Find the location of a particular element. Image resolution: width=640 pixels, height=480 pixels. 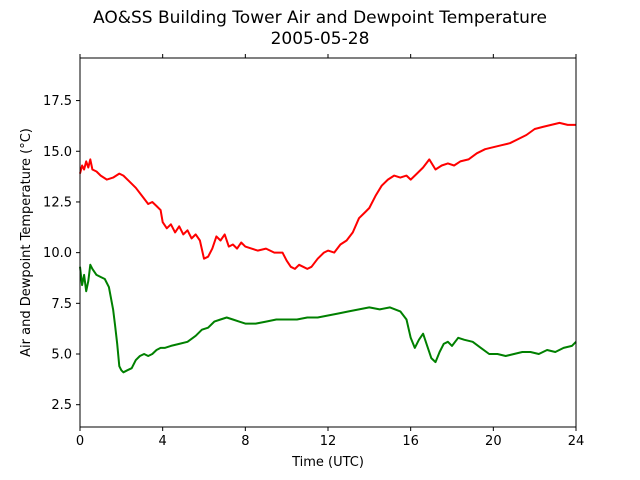

y-axis-label: Air and Dewpoint Temperature (°C) is located at coordinates (26, 242).